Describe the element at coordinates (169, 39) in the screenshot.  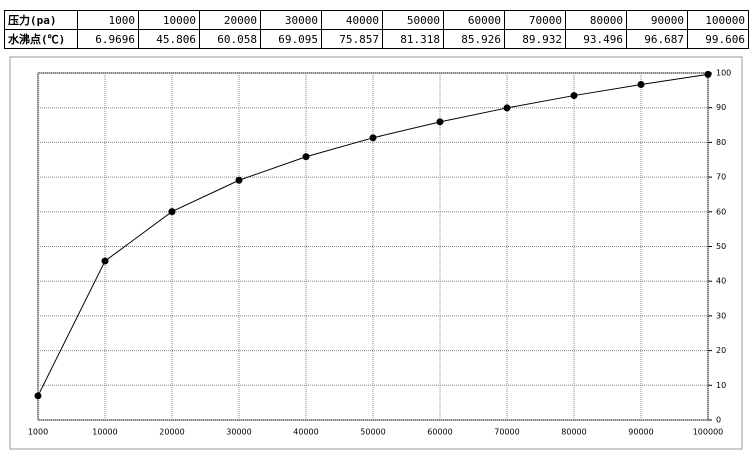
I see `table-cell: 45.806` at that location.